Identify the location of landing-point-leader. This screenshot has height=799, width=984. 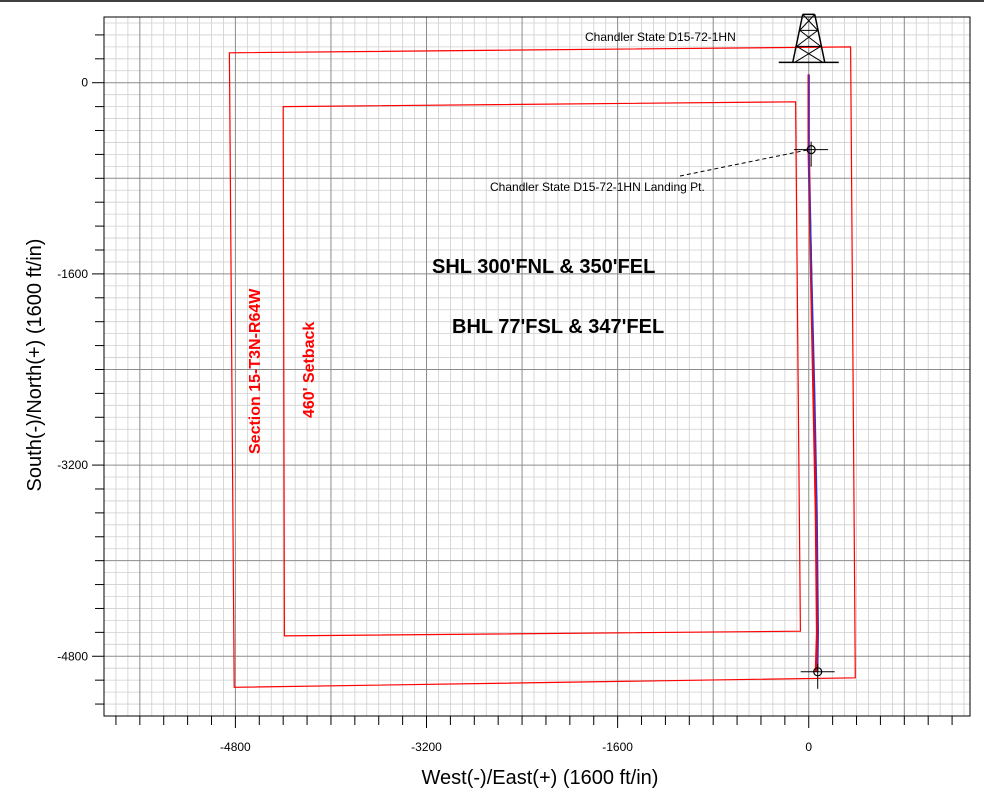
(744, 163).